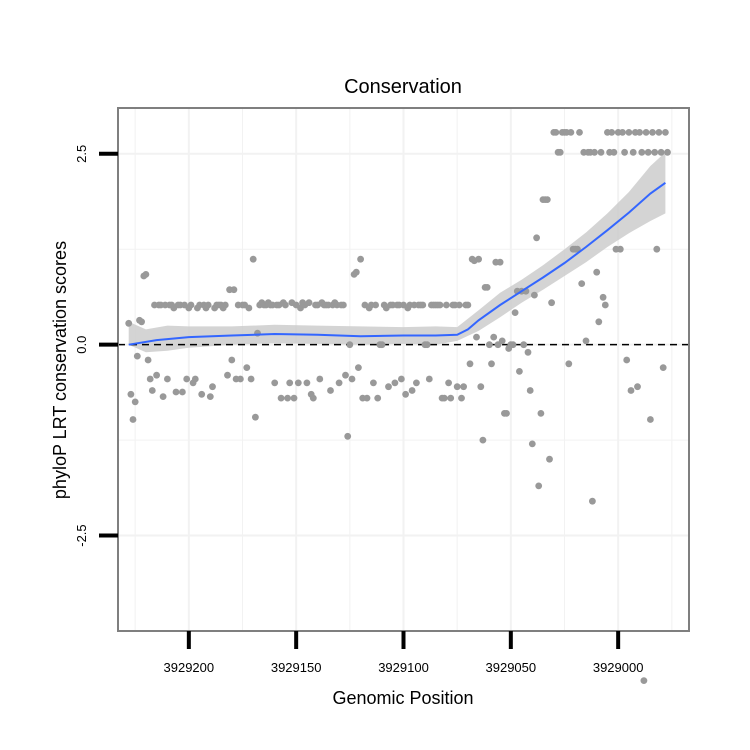  I want to click on x-tick-label: 3929150, so click(296, 667).